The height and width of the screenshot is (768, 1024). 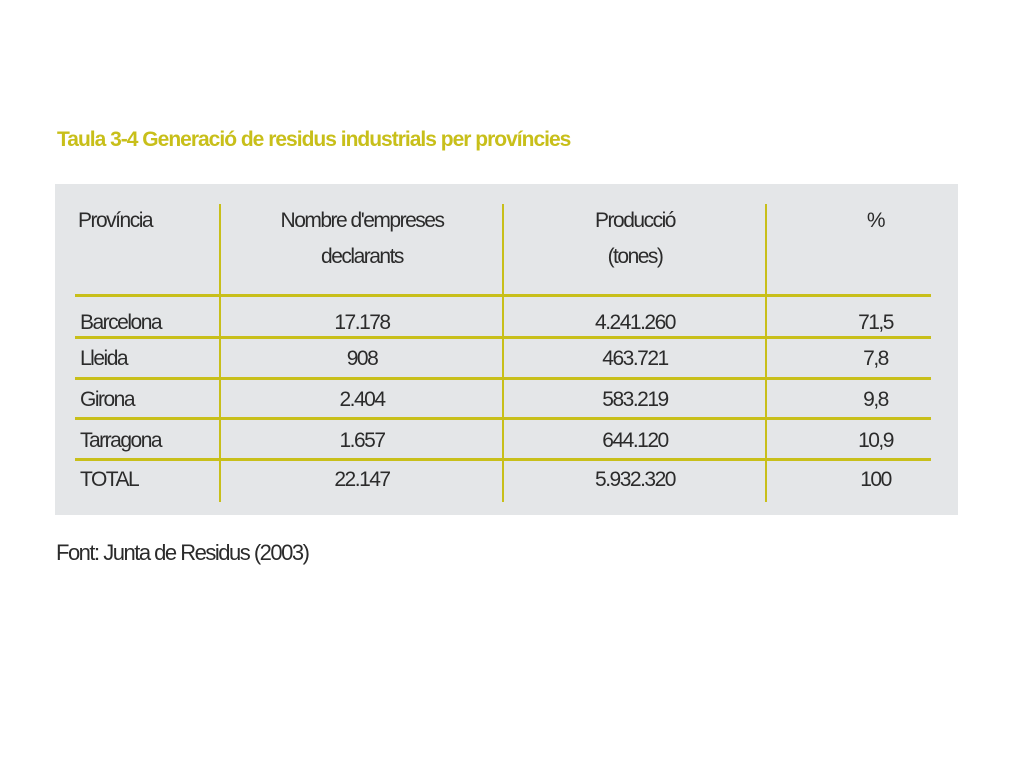 What do you see at coordinates (108, 399) in the screenshot?
I see `cell-provincia: Girona` at bounding box center [108, 399].